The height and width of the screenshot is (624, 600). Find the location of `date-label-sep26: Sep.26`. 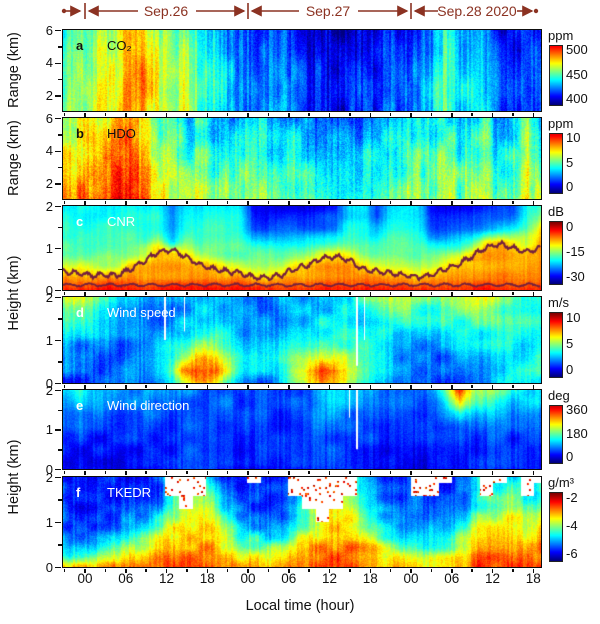

date-label-sep26: Sep.26 is located at coordinates (166, 11).